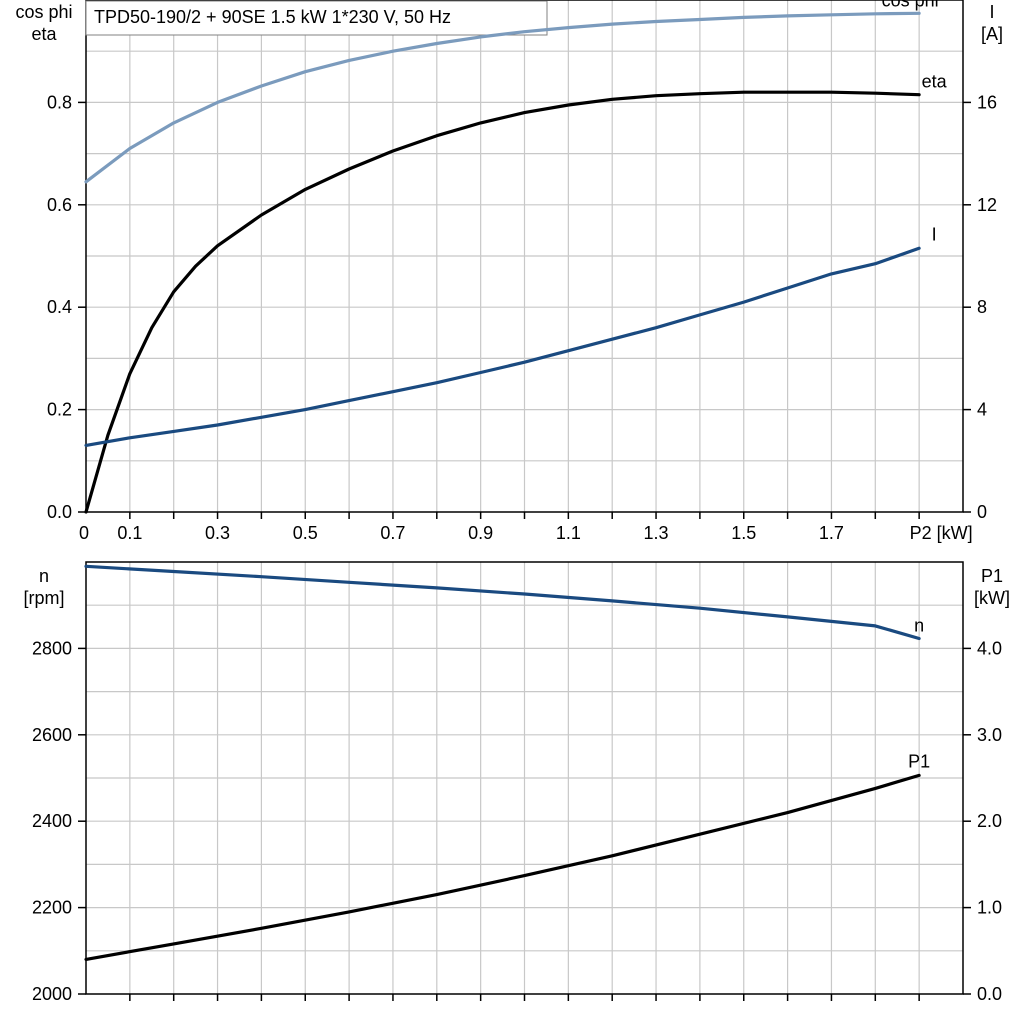 The width and height of the screenshot is (1024, 1029). What do you see at coordinates (935, 82) in the screenshot?
I see `series-label-eta: eta` at bounding box center [935, 82].